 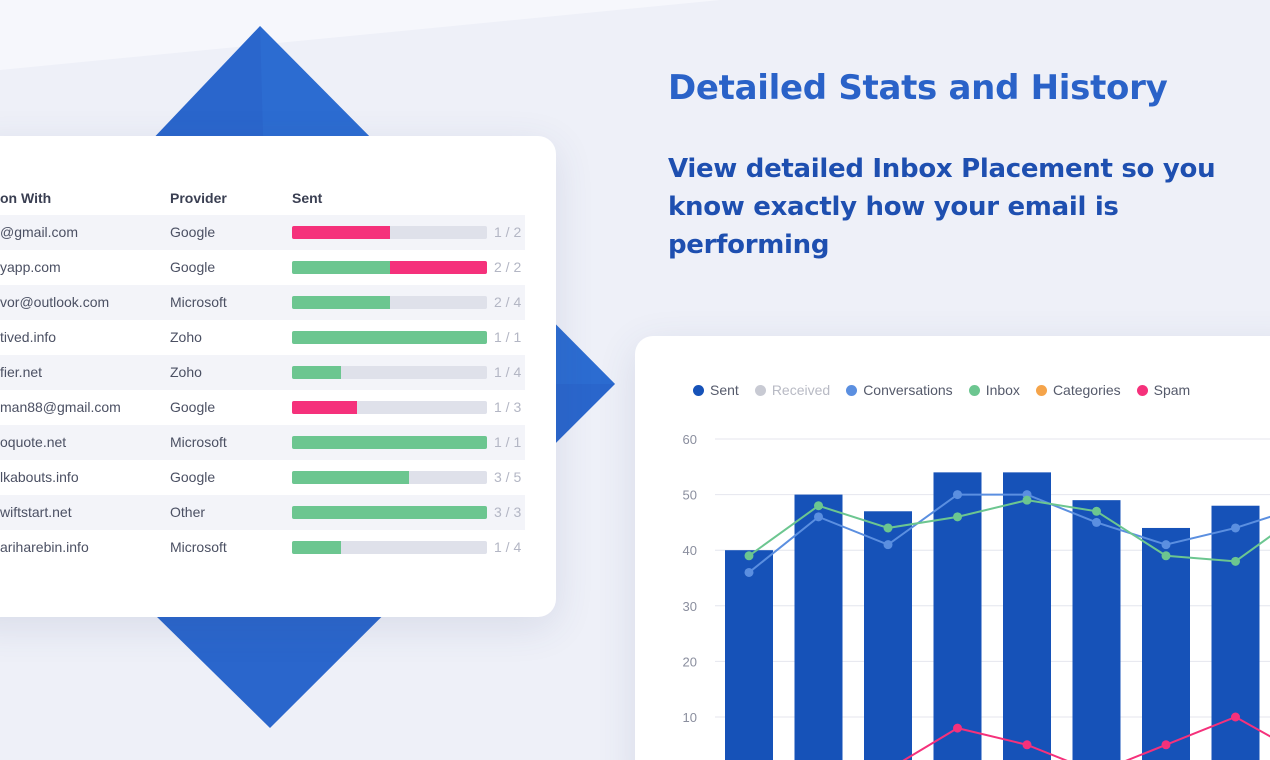 What do you see at coordinates (262, 372) in the screenshot?
I see `table-row: fier.net Zoho 1 / 4` at bounding box center [262, 372].